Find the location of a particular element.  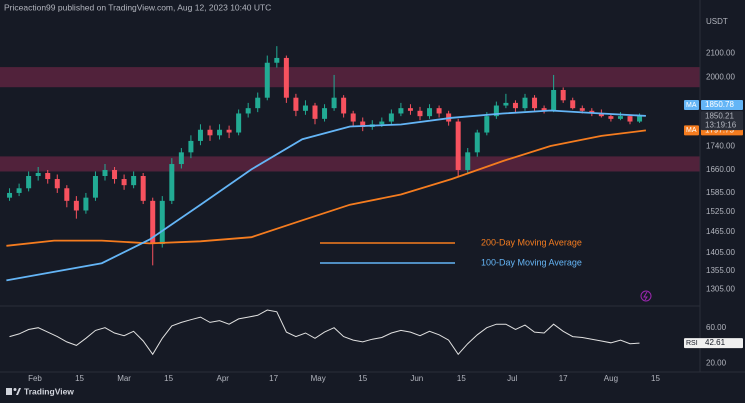

y-tick-label: 2100.00 is located at coordinates (720, 52).